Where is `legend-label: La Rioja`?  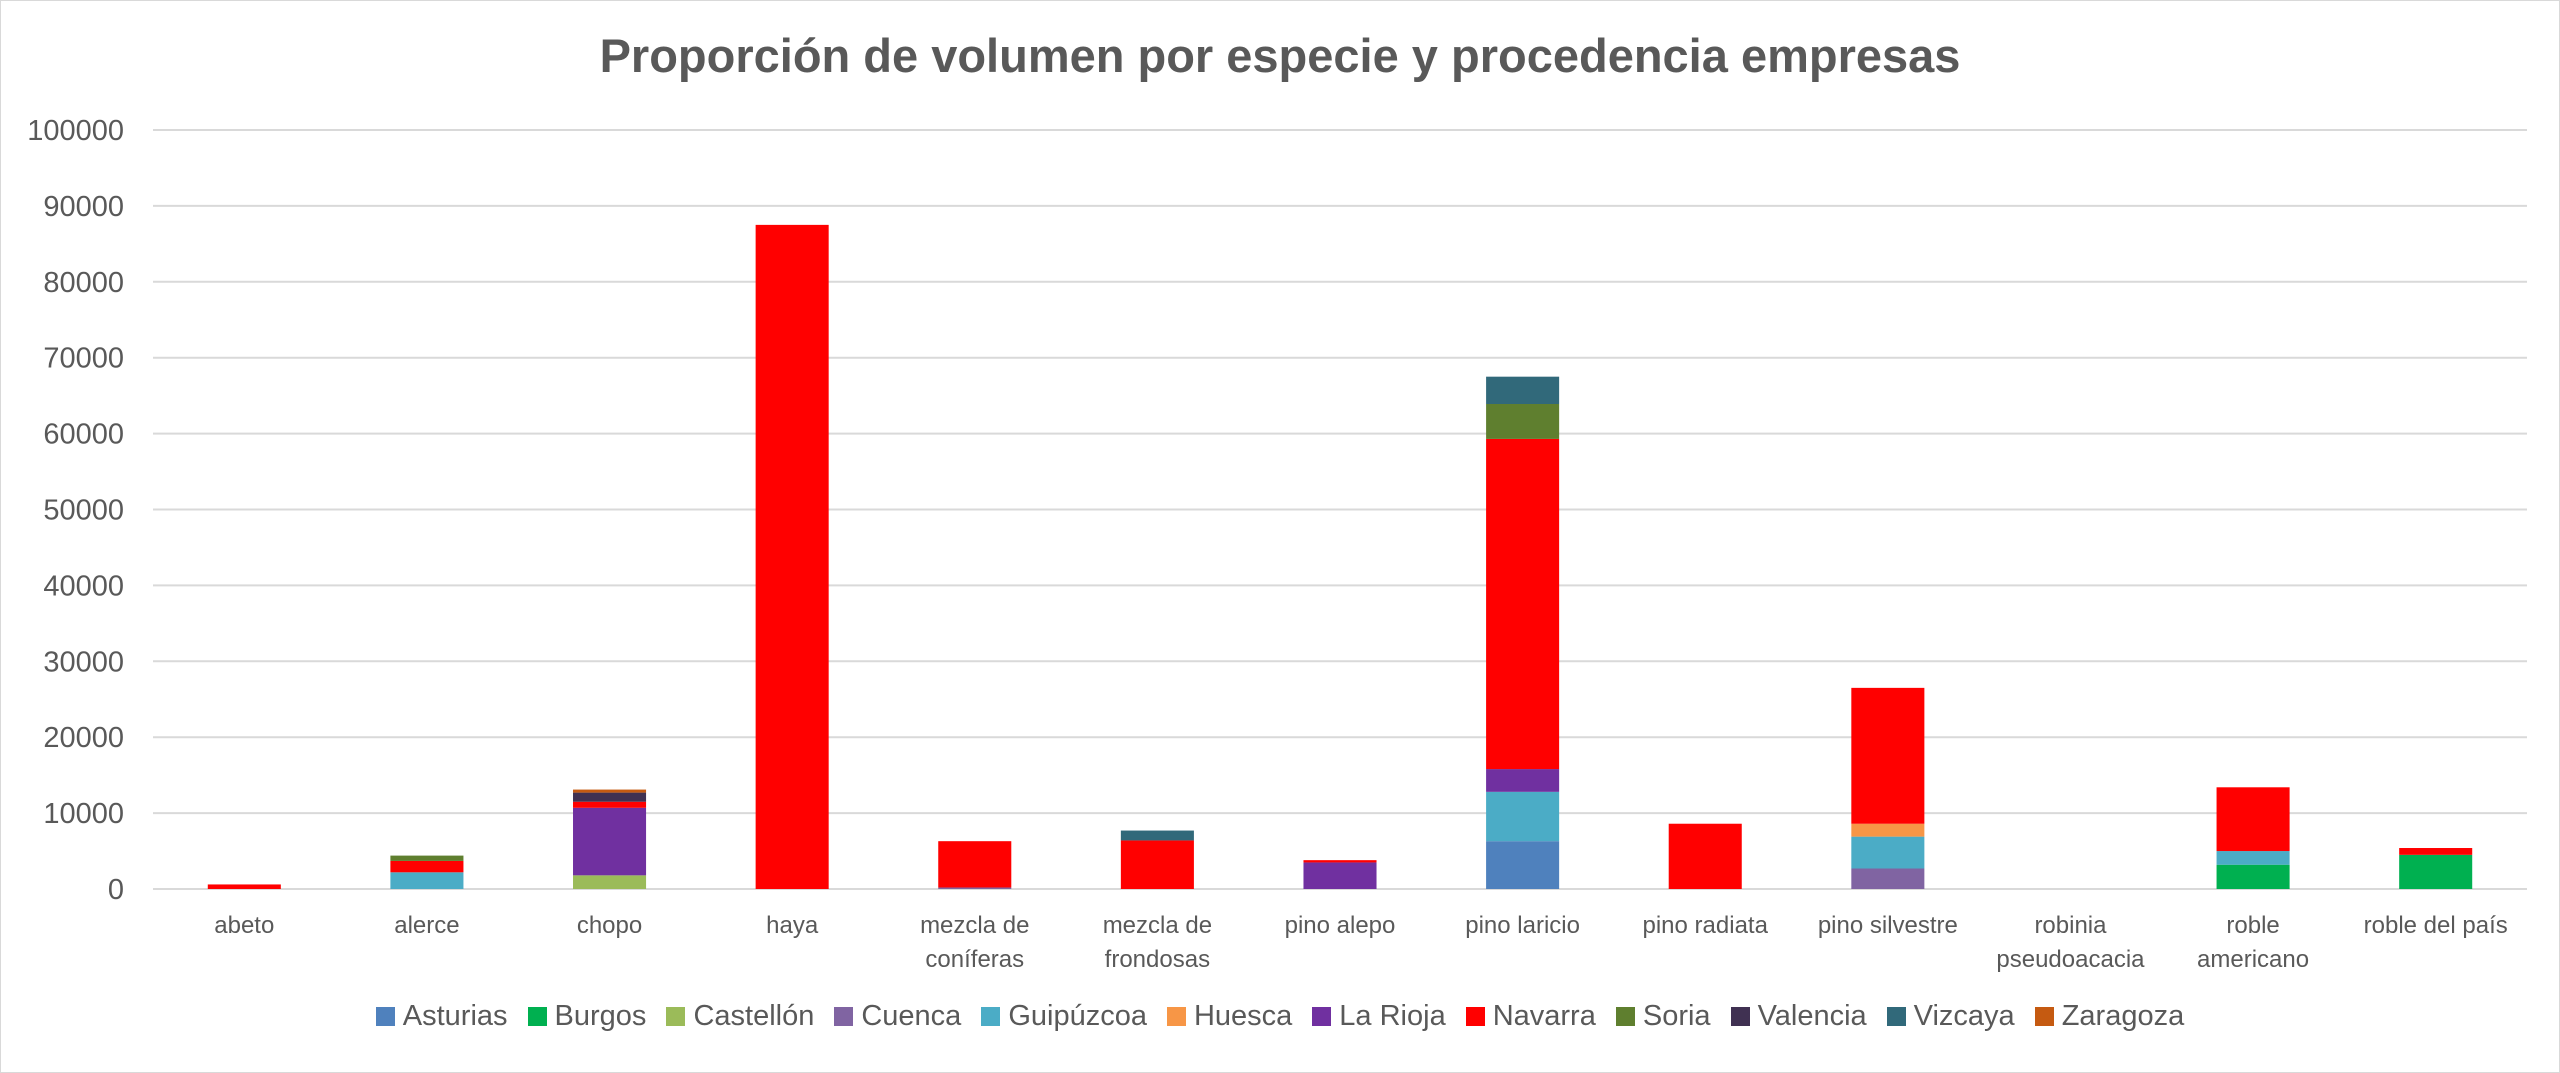
legend-label: La Rioja is located at coordinates (1392, 1016).